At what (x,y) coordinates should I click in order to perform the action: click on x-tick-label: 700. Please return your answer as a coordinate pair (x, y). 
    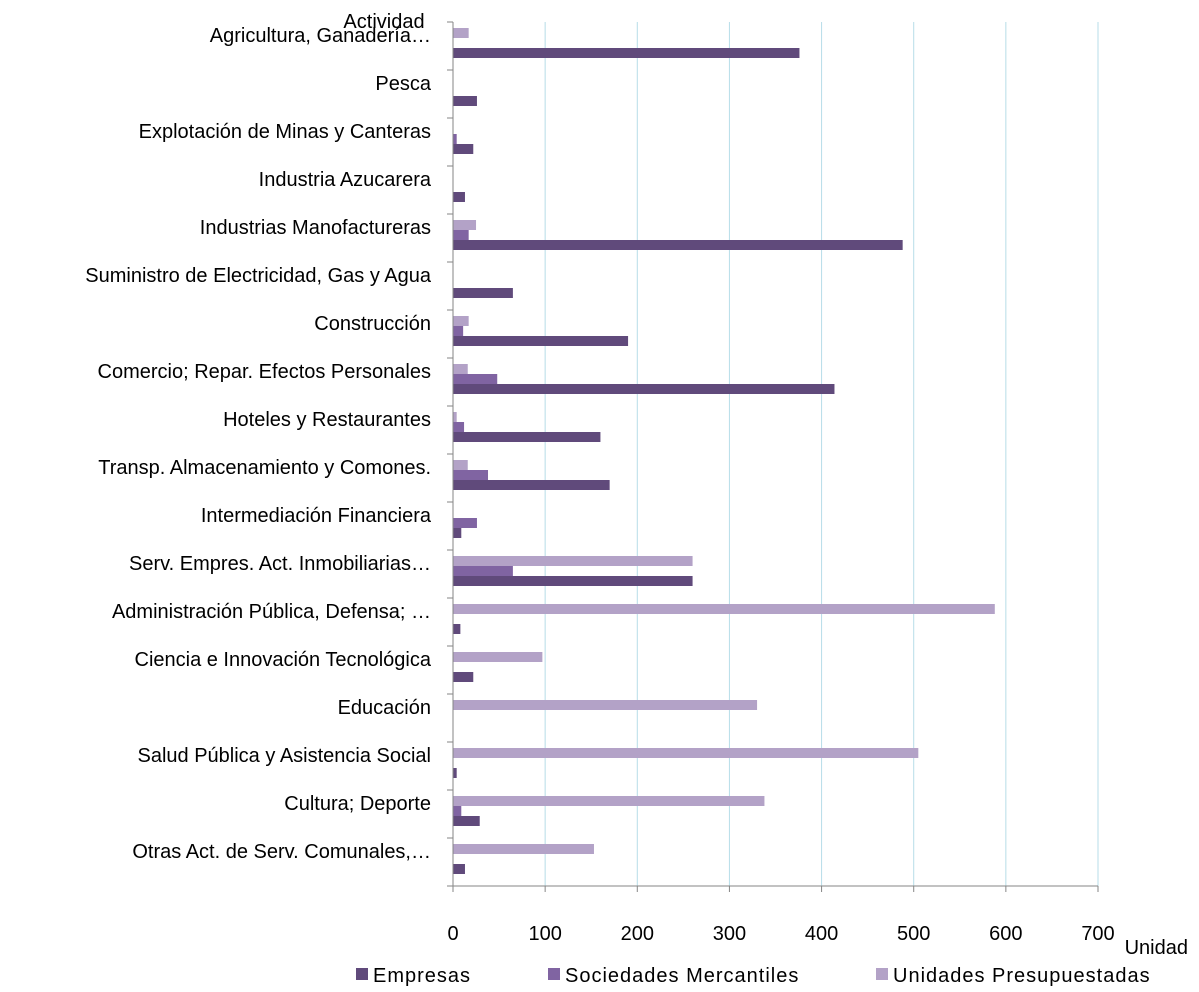
    Looking at the image, I should click on (1097, 934).